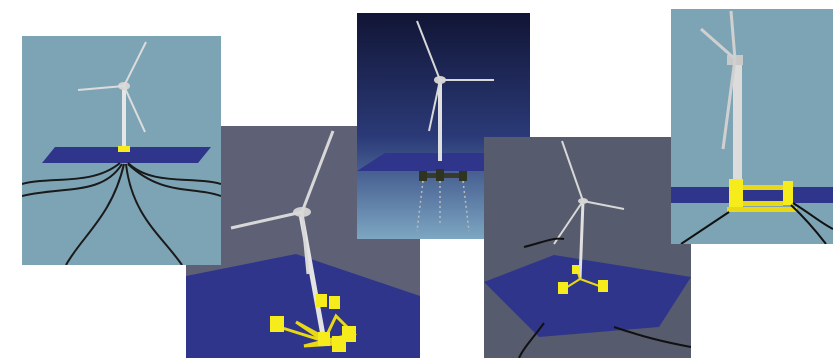 The width and height of the screenshot is (833, 358). I want to click on turbine-panel-close-up, so click(752, 126).